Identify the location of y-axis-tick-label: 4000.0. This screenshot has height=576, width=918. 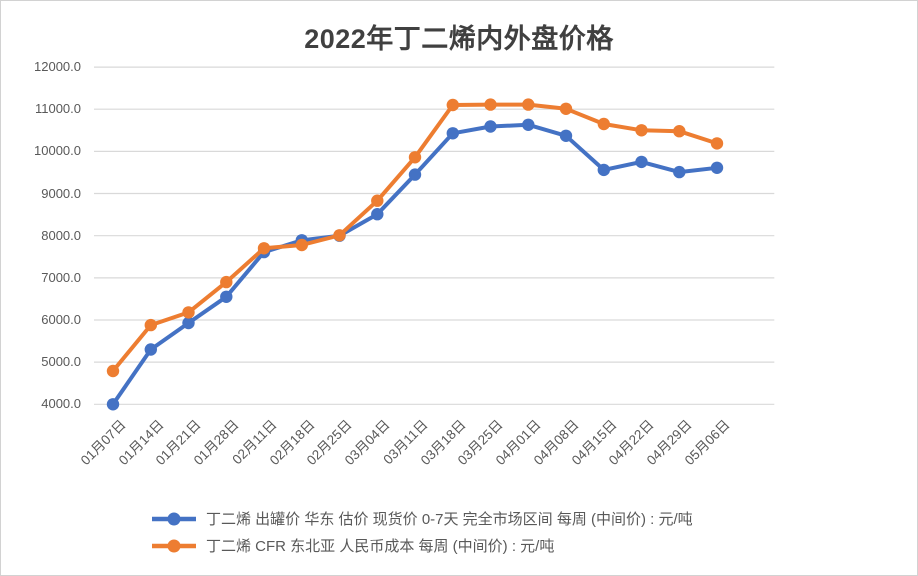
(61, 404).